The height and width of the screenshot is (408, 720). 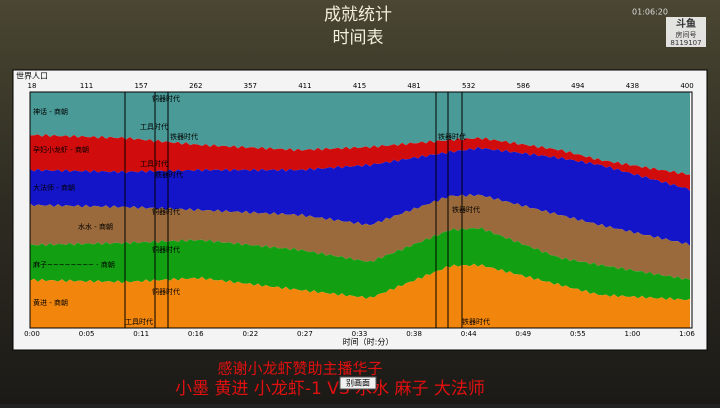 What do you see at coordinates (685, 43) in the screenshot?
I see `room-id: 8119107` at bounding box center [685, 43].